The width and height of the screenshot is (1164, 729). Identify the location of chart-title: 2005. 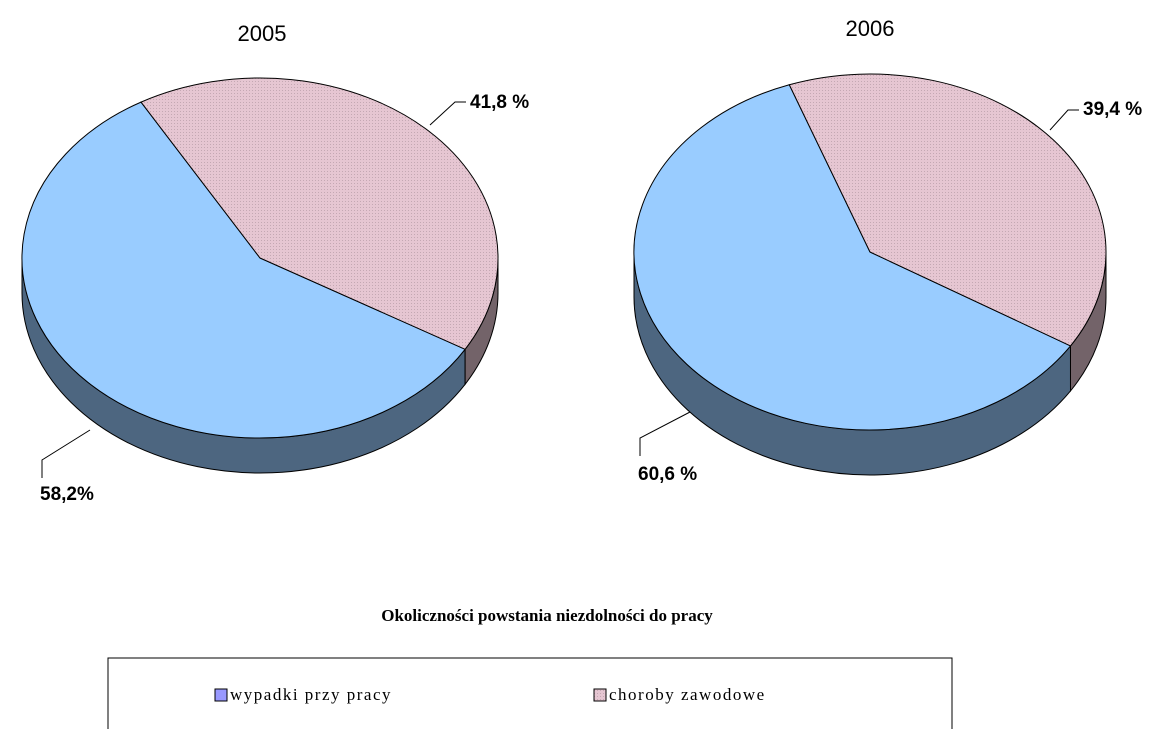
(262, 33).